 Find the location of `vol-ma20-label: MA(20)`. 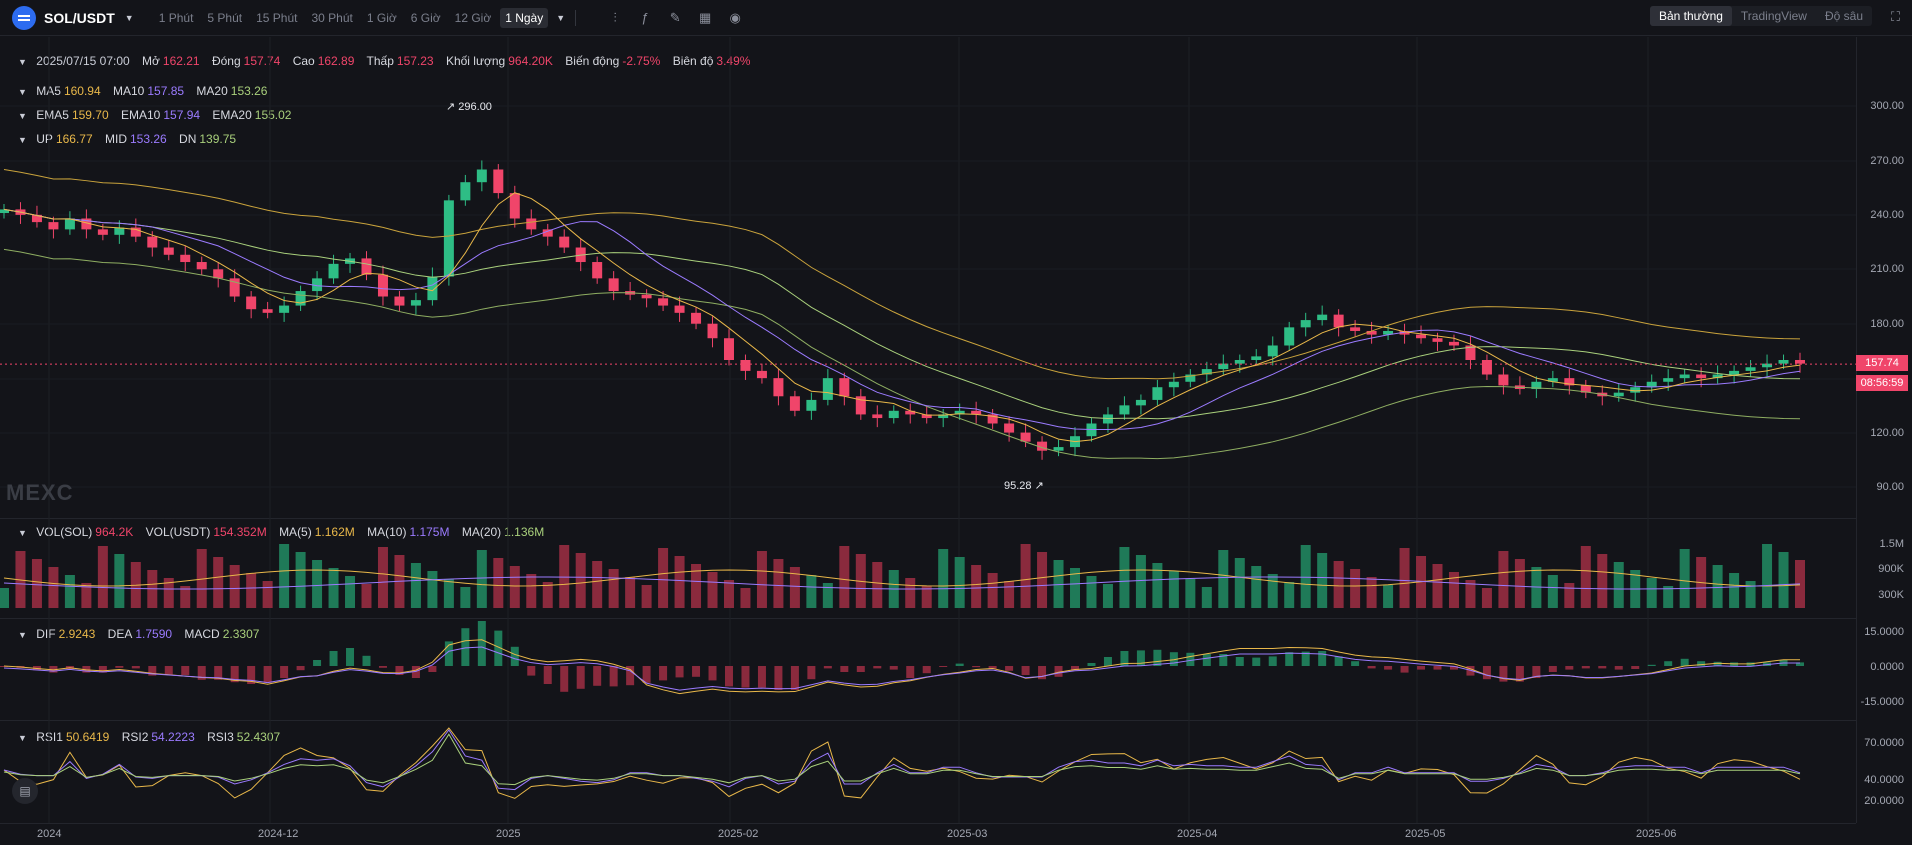

vol-ma20-label: MA(20) is located at coordinates (481, 532).